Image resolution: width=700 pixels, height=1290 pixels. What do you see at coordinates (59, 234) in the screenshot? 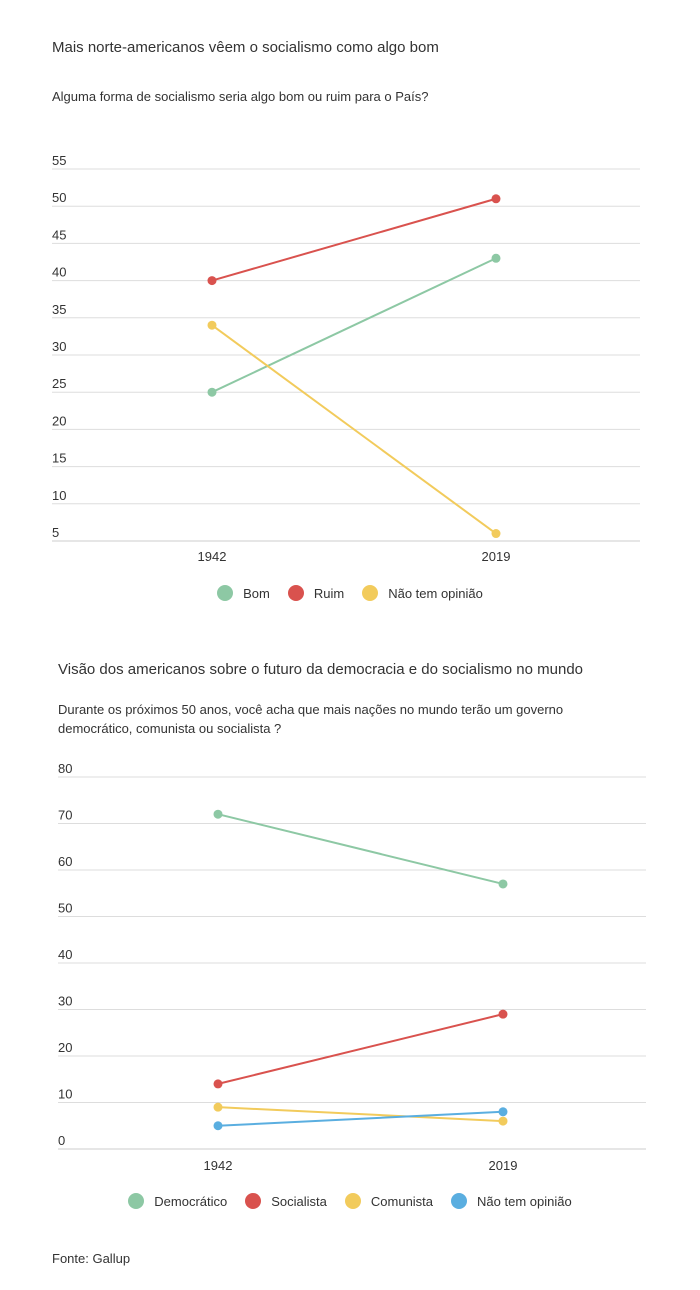
I see `y-tick-label: 45` at bounding box center [59, 234].